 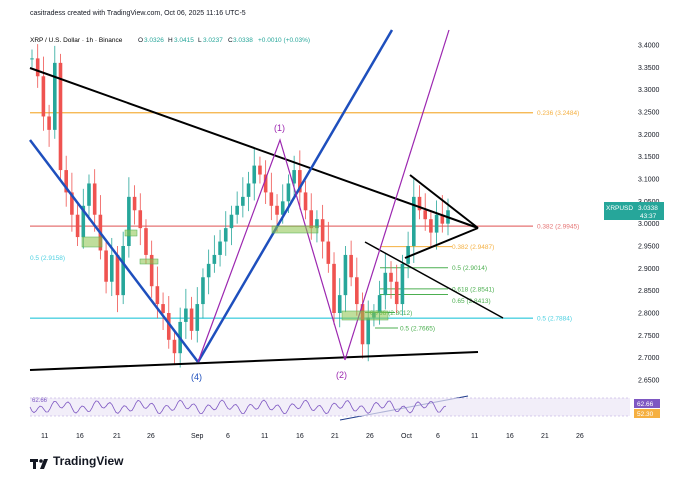 I want to click on wave-label-2: (2), so click(x=341, y=375).